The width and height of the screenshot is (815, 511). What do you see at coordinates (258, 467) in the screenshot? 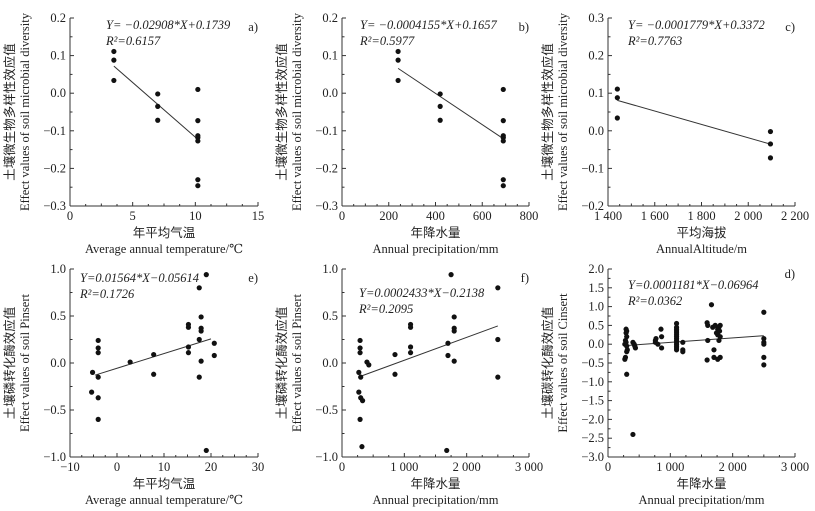
I see `x-tick-label: 30` at bounding box center [258, 467].